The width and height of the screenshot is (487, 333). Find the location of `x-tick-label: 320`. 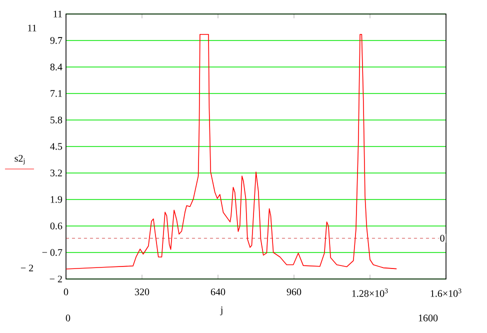

x-tick-label: 320 is located at coordinates (142, 292).